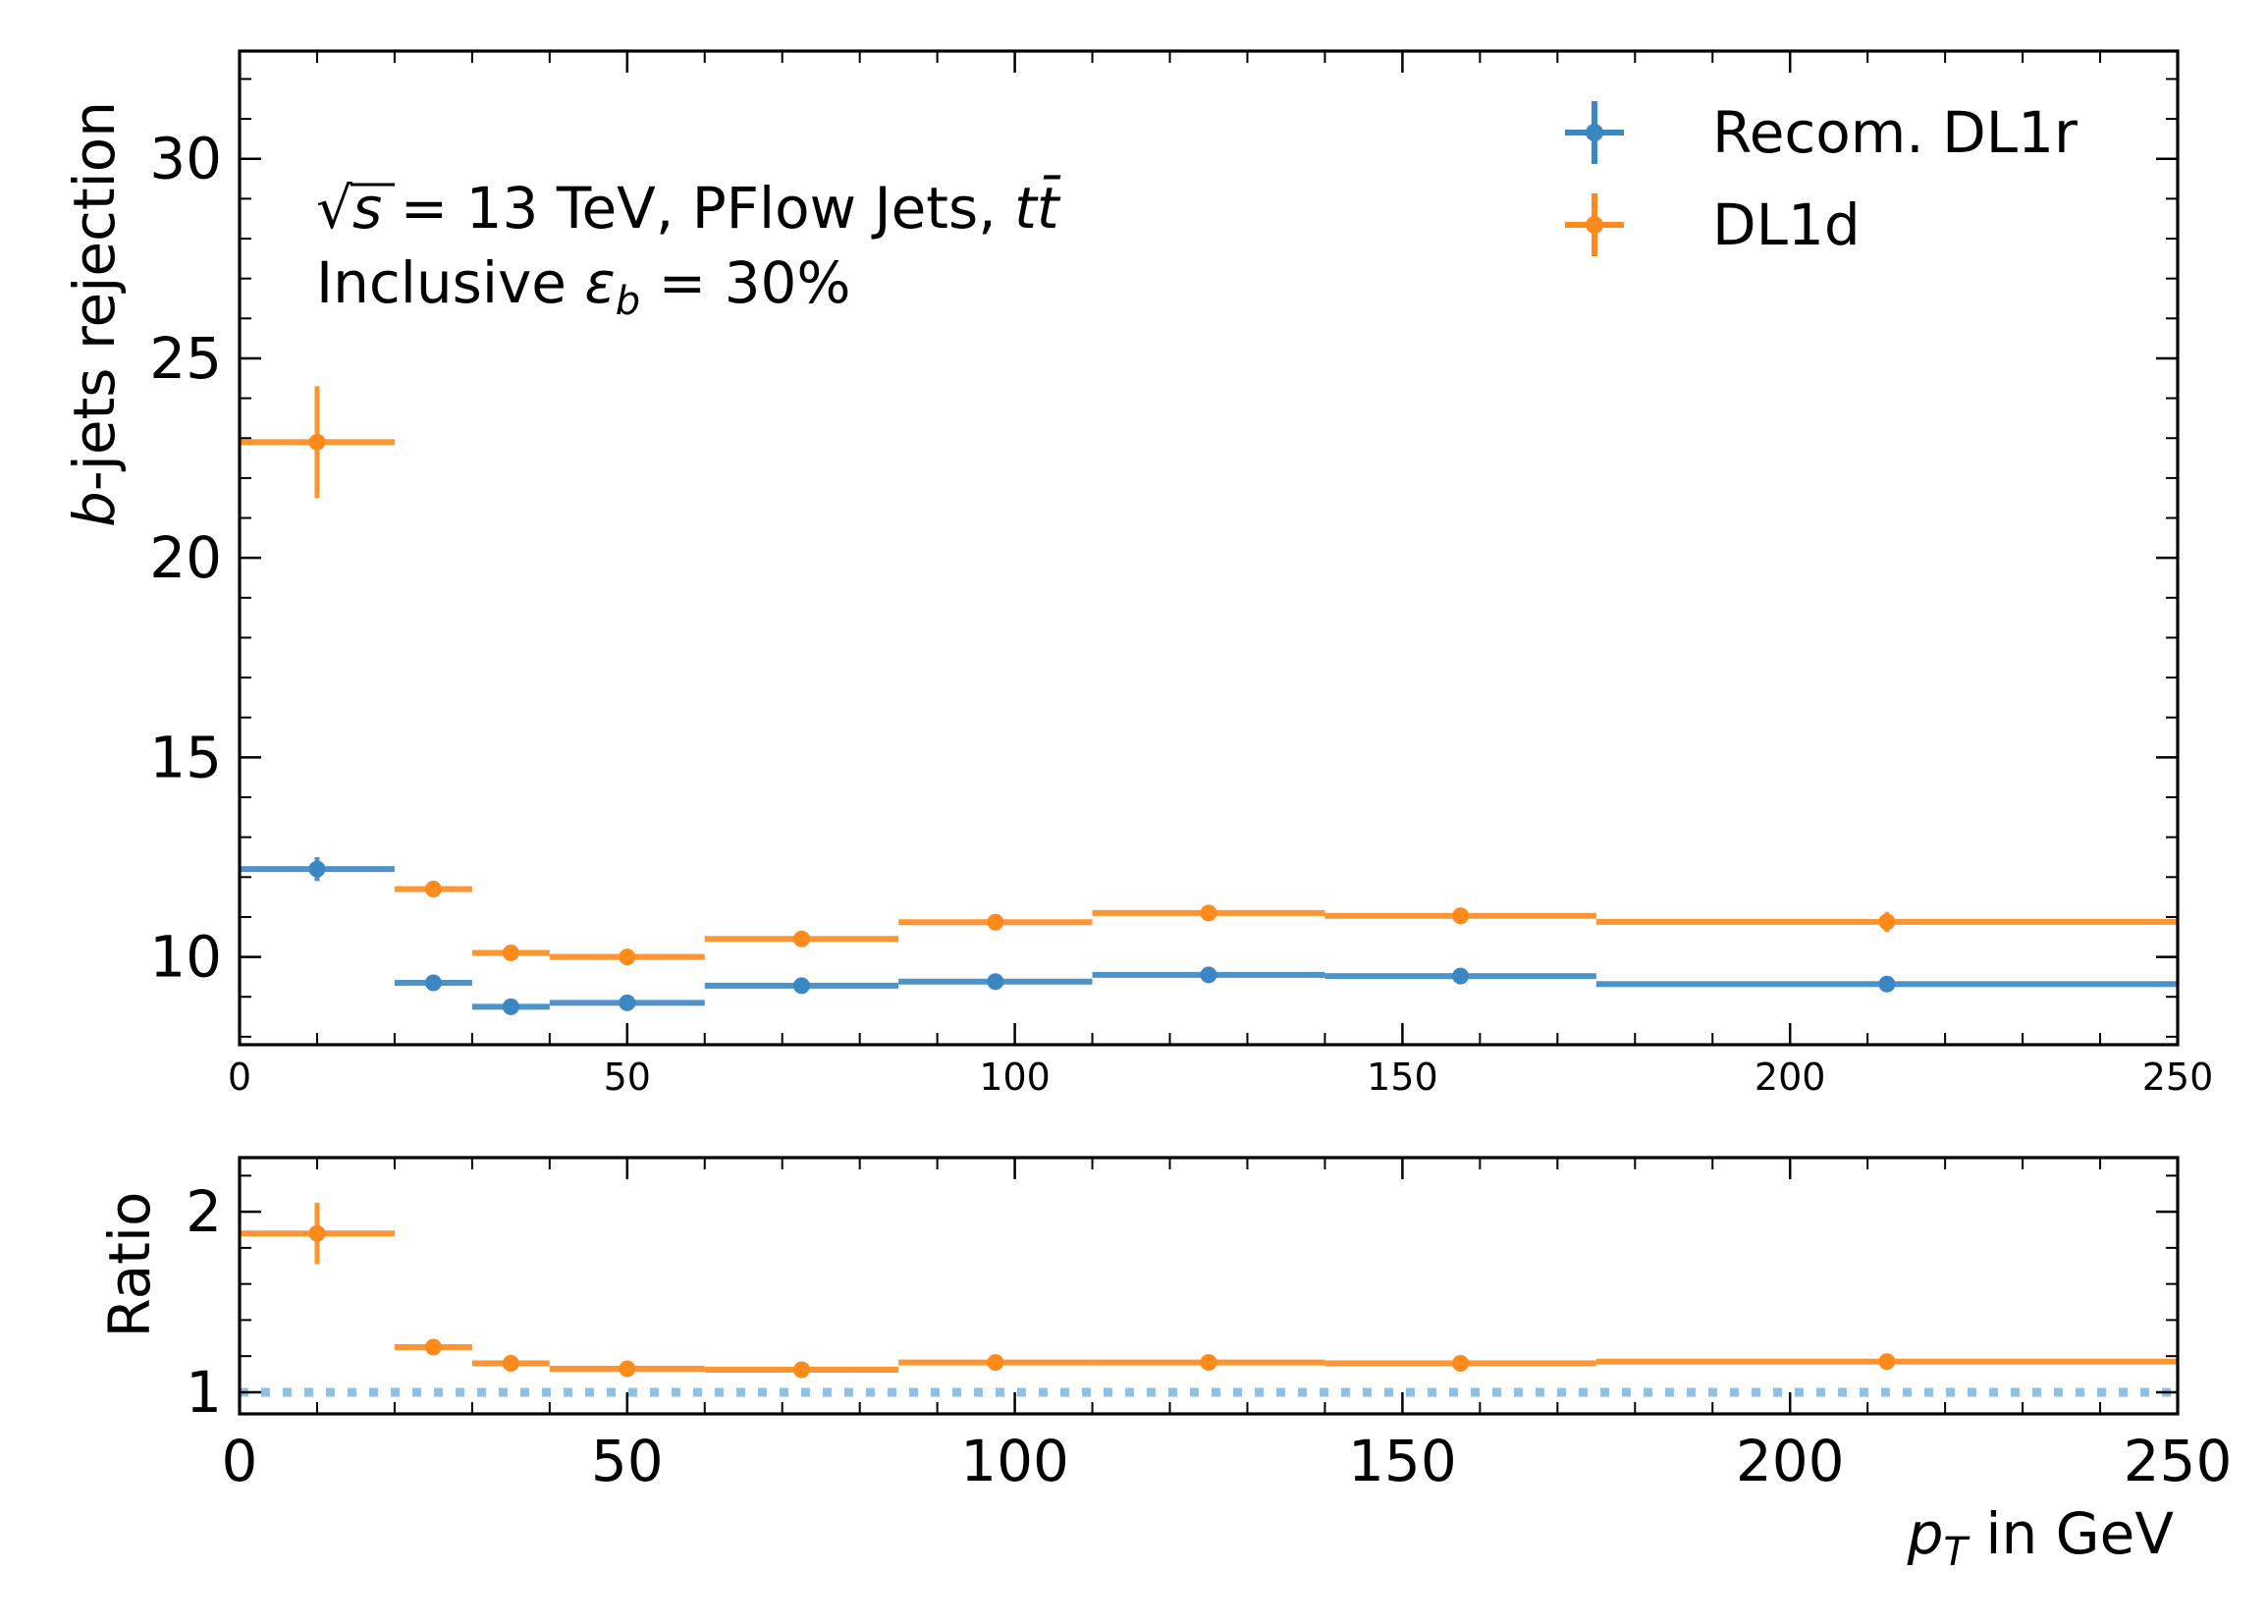  What do you see at coordinates (1787, 224) in the screenshot?
I see `legend-label-dl1d: DL1d` at bounding box center [1787, 224].